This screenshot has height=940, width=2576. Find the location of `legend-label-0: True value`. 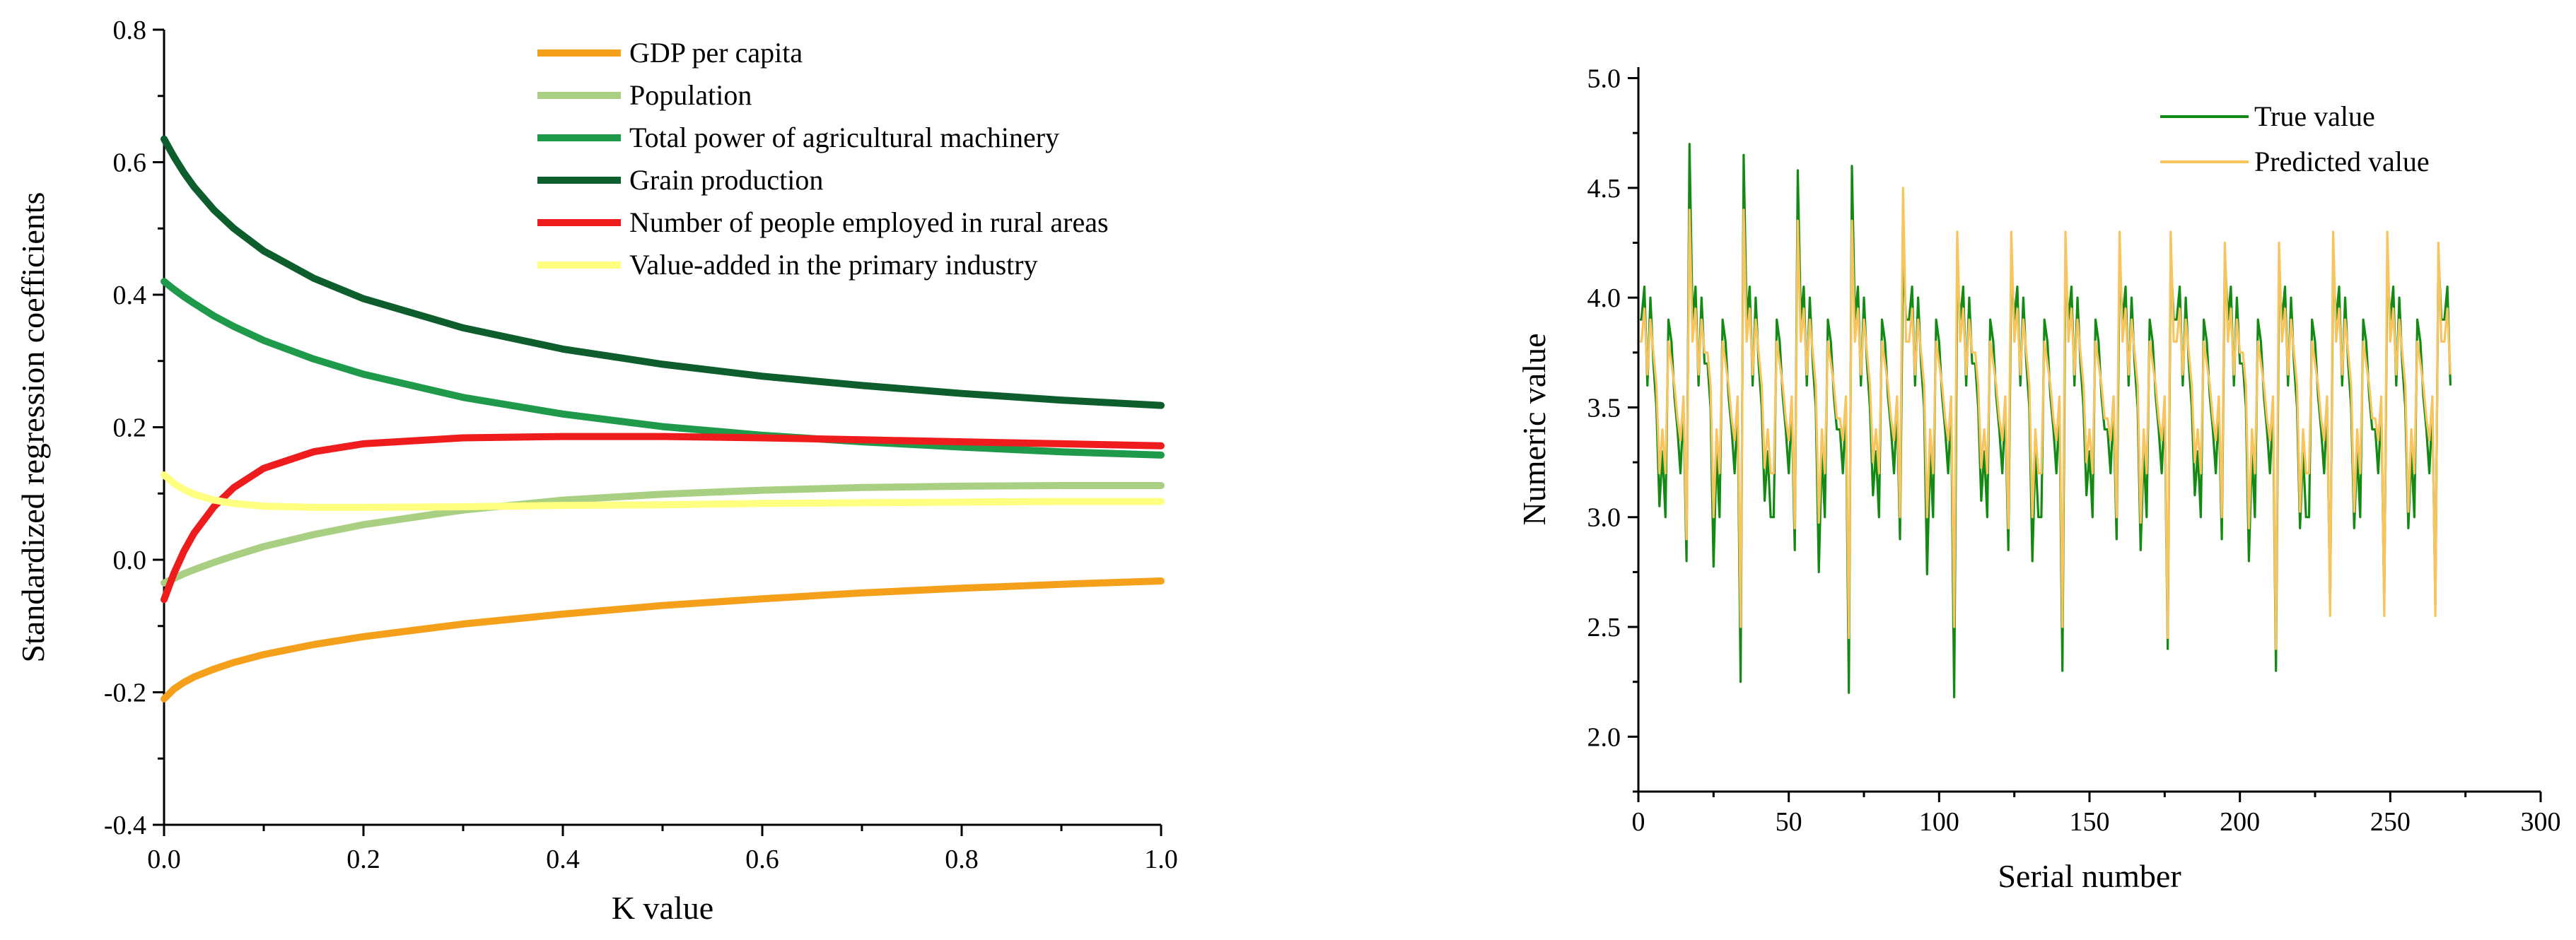

legend-label-0: True value is located at coordinates (2314, 116).